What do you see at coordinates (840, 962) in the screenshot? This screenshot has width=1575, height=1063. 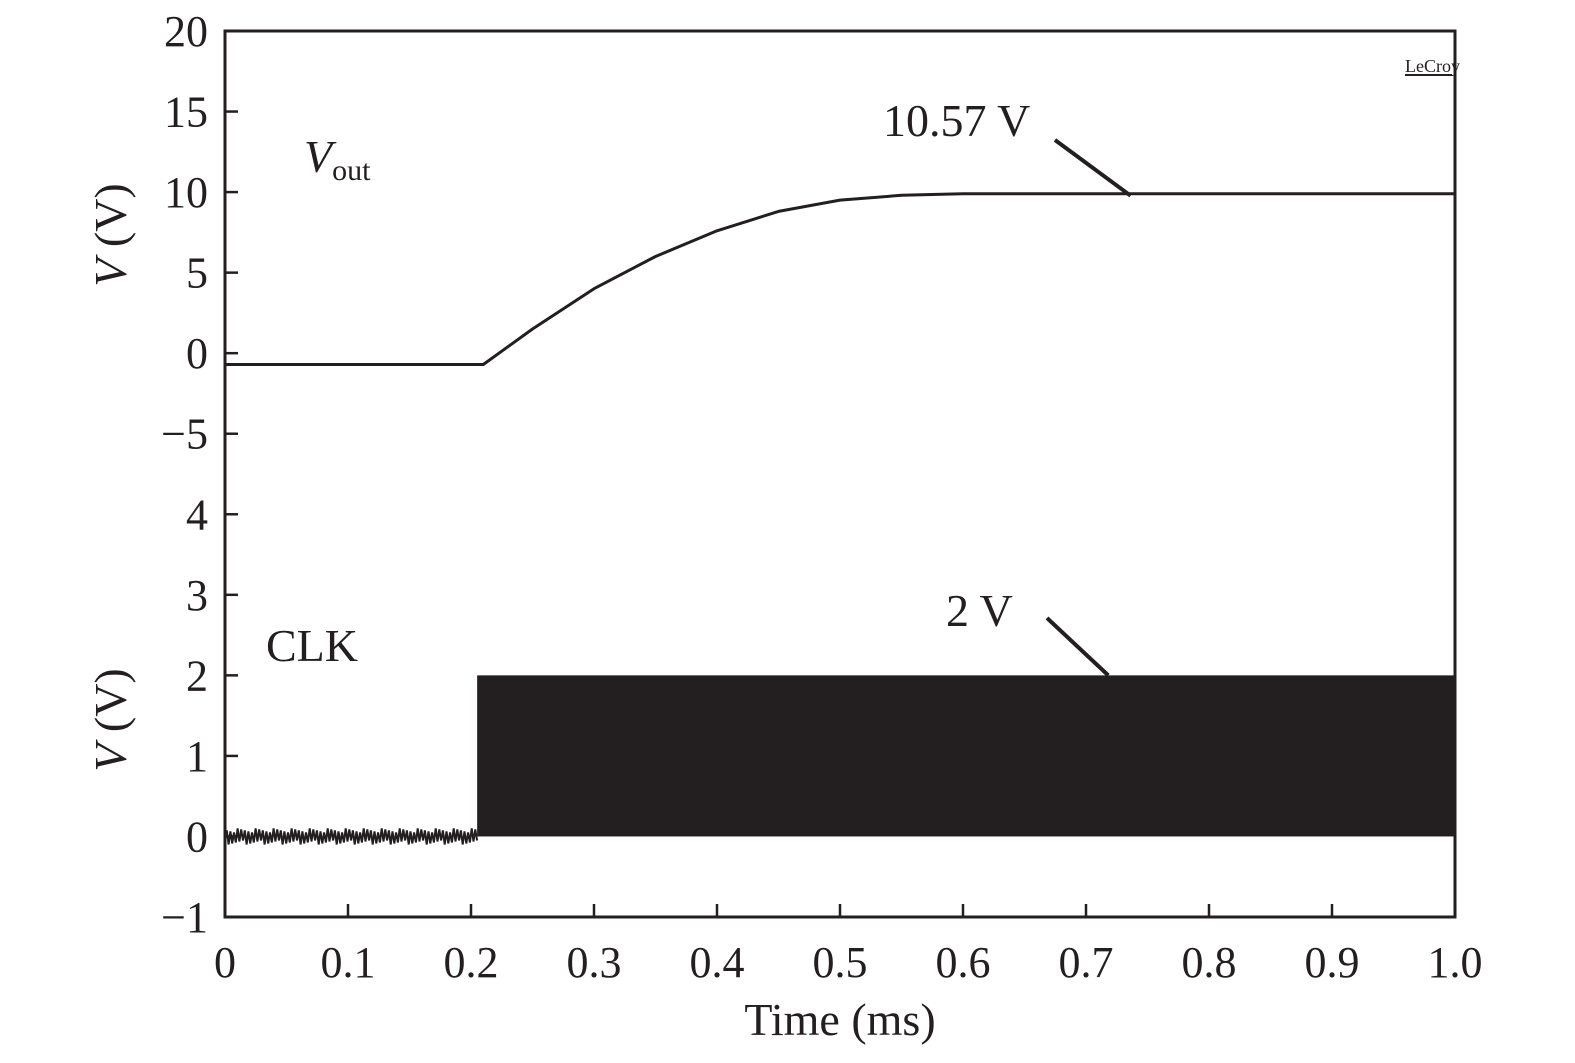 I see `x-tick-label: 0.5` at bounding box center [840, 962].